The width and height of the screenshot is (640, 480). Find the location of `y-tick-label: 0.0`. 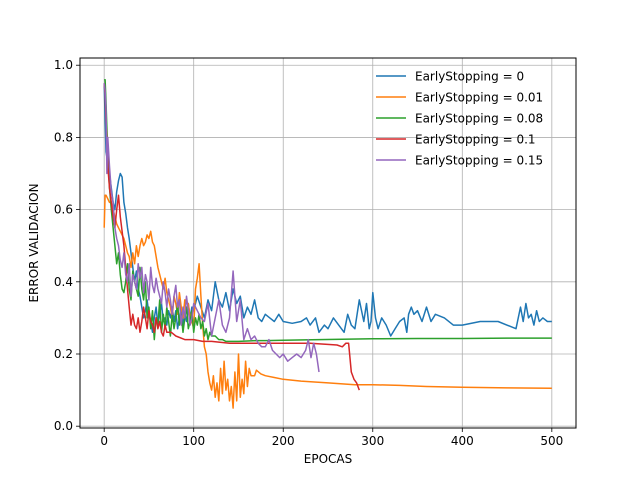

y-tick-label: 0.0 is located at coordinates (63, 426).